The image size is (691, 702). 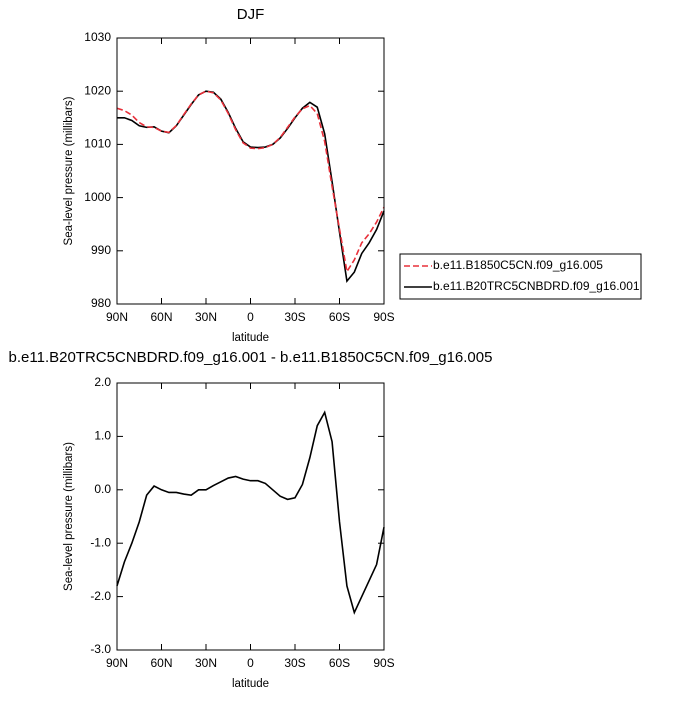 I want to click on legend-label: b.e11.B1850C5CN.f09_g16.005, so click(x=518, y=265).